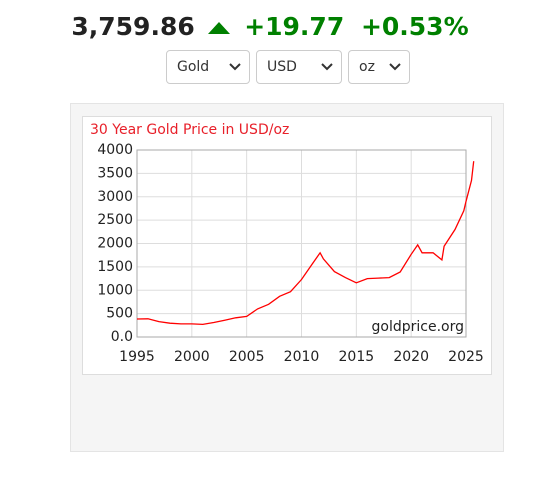  I want to click on price: 3,759.86, so click(133, 26).